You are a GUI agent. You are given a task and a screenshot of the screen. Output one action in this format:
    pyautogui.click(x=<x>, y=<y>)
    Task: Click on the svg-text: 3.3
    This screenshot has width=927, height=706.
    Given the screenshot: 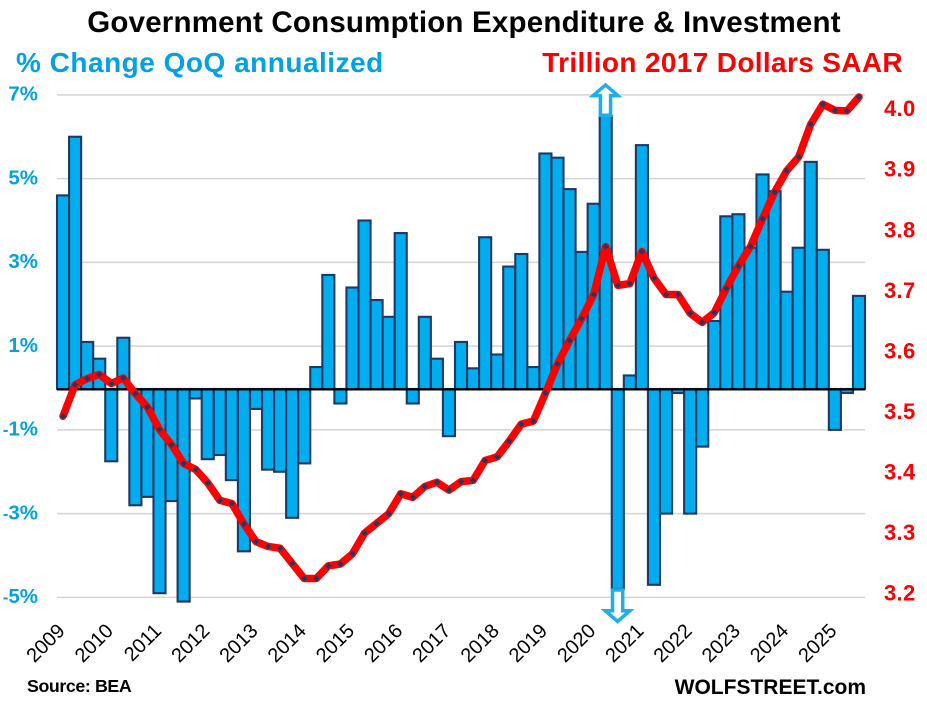 What is the action you would take?
    pyautogui.click(x=899, y=532)
    